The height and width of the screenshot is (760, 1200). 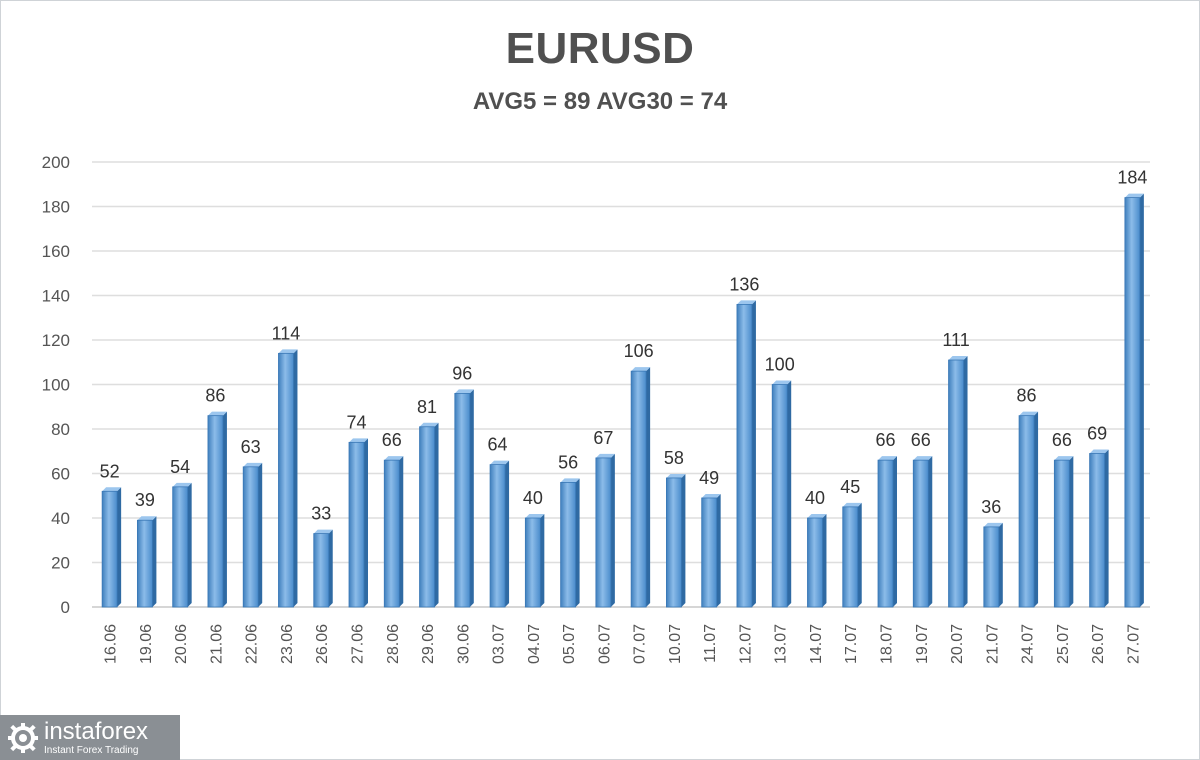 I want to click on data-label: 86, so click(x=1027, y=396).